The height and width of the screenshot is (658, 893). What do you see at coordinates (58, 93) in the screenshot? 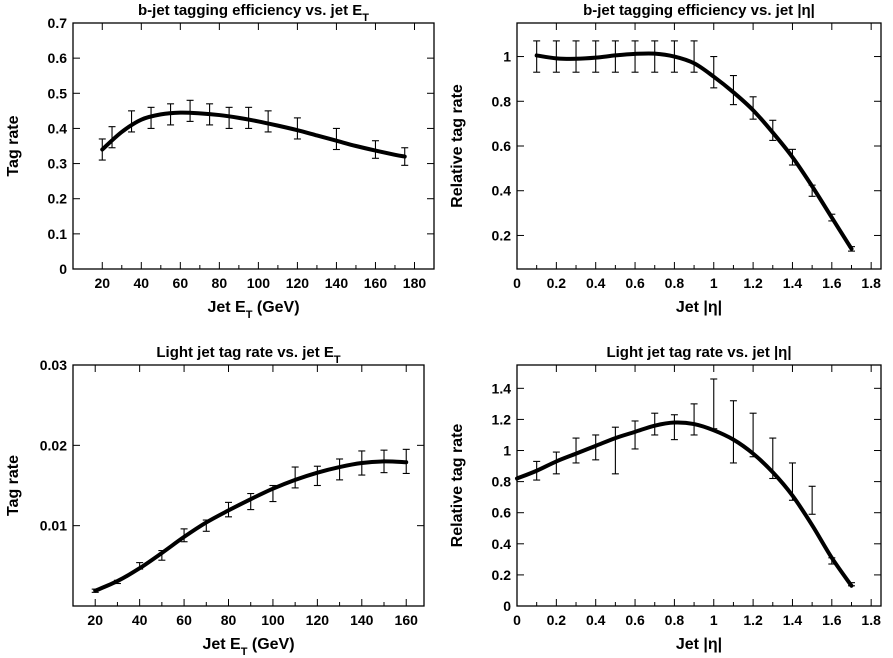
I see `y-tick-label: 0.5` at bounding box center [58, 93].